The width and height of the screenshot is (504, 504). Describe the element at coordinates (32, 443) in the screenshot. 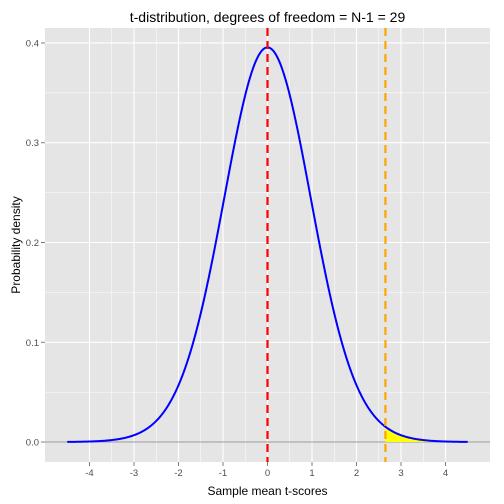

I see `y-tick-label: 0.0` at that location.